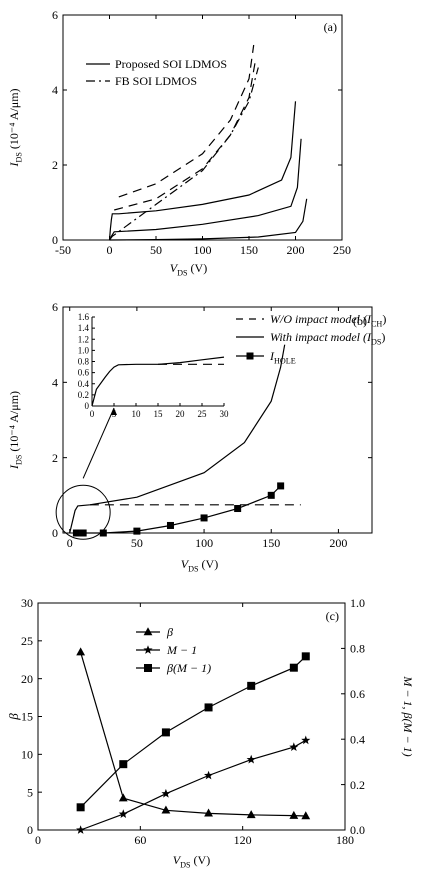  Describe the element at coordinates (84, 350) in the screenshot. I see `inset-y-tick-label: 1.0` at that location.